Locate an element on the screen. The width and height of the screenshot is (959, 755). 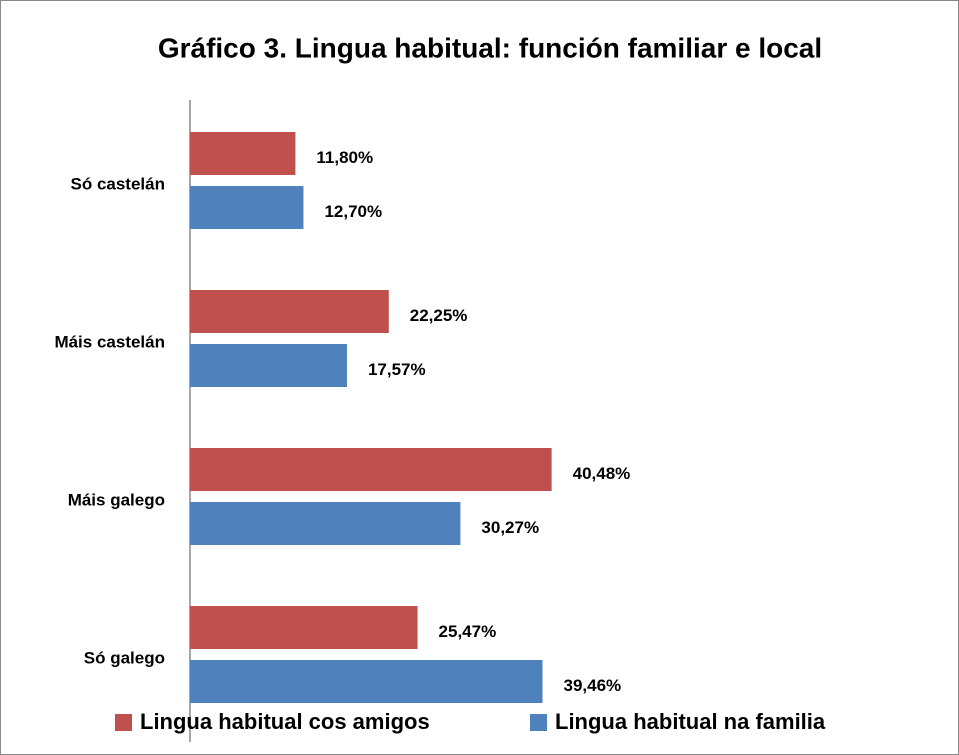
data-label: 11,80% is located at coordinates (344, 157).